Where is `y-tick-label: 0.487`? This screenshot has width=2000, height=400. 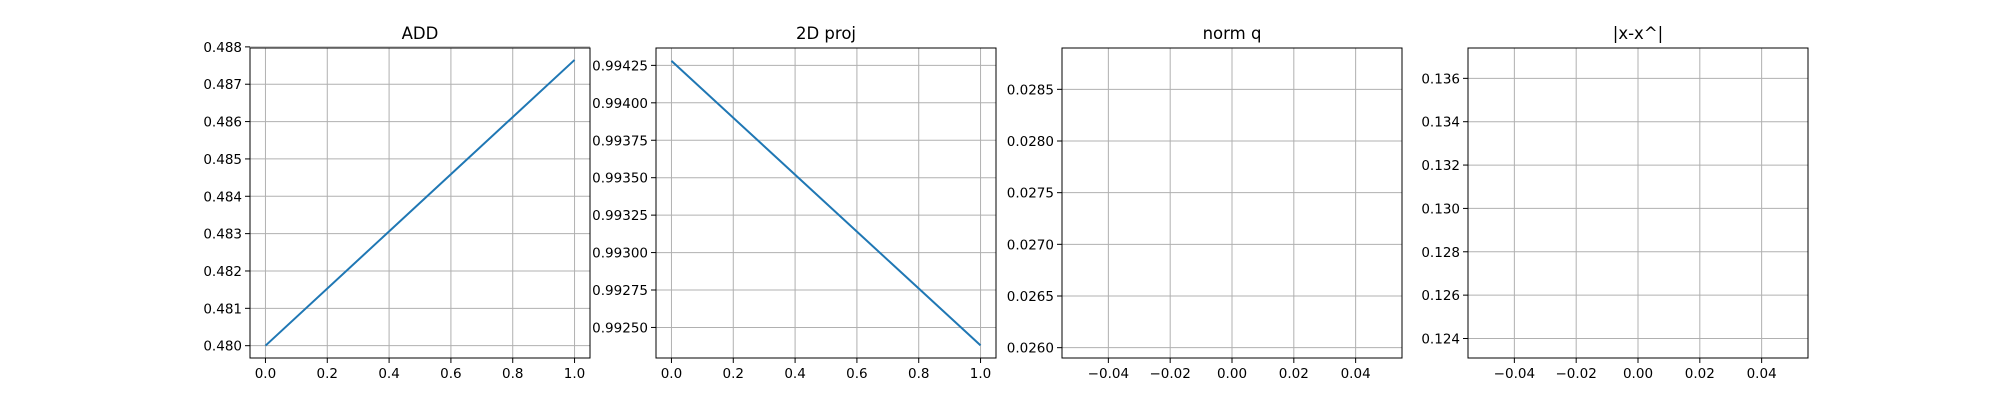
y-tick-label: 0.487 is located at coordinates (222, 85).